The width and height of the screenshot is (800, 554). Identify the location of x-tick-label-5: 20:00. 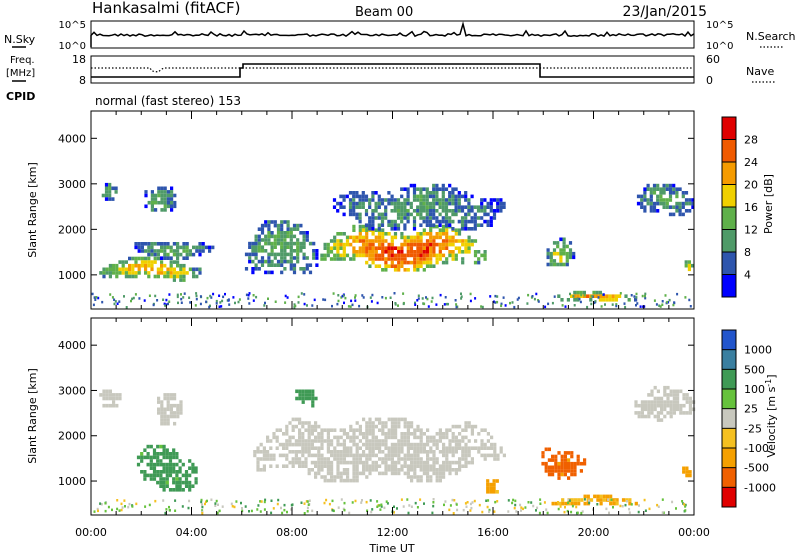
(594, 532).